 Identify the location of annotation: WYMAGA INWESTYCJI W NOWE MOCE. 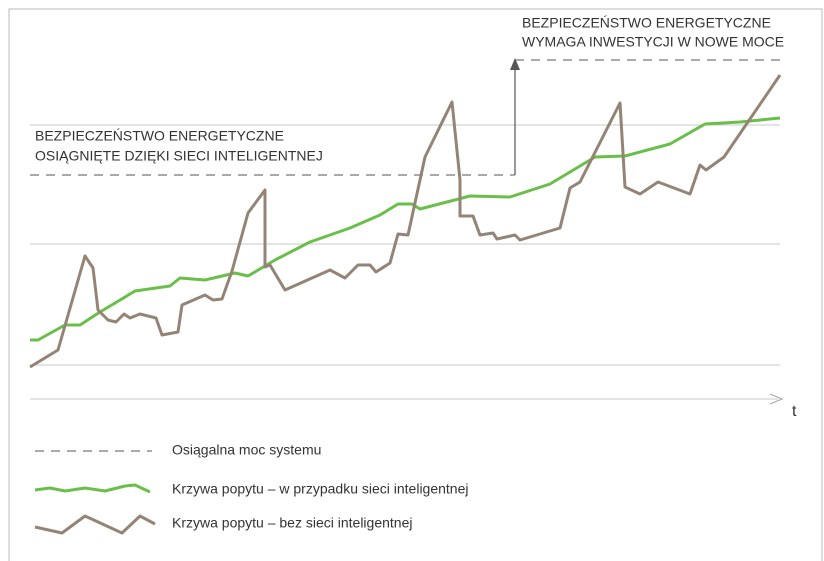
(653, 42).